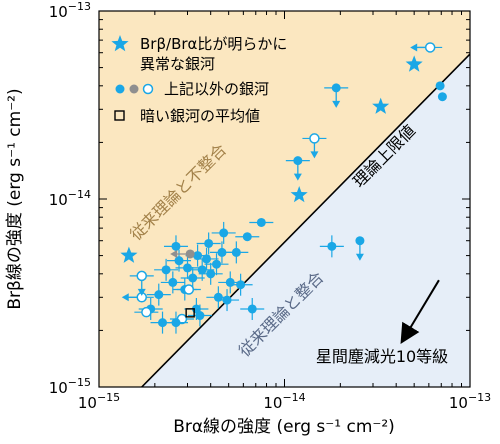 The image size is (500, 444). I want to click on x-tick-label: 10−14, so click(284, 401).